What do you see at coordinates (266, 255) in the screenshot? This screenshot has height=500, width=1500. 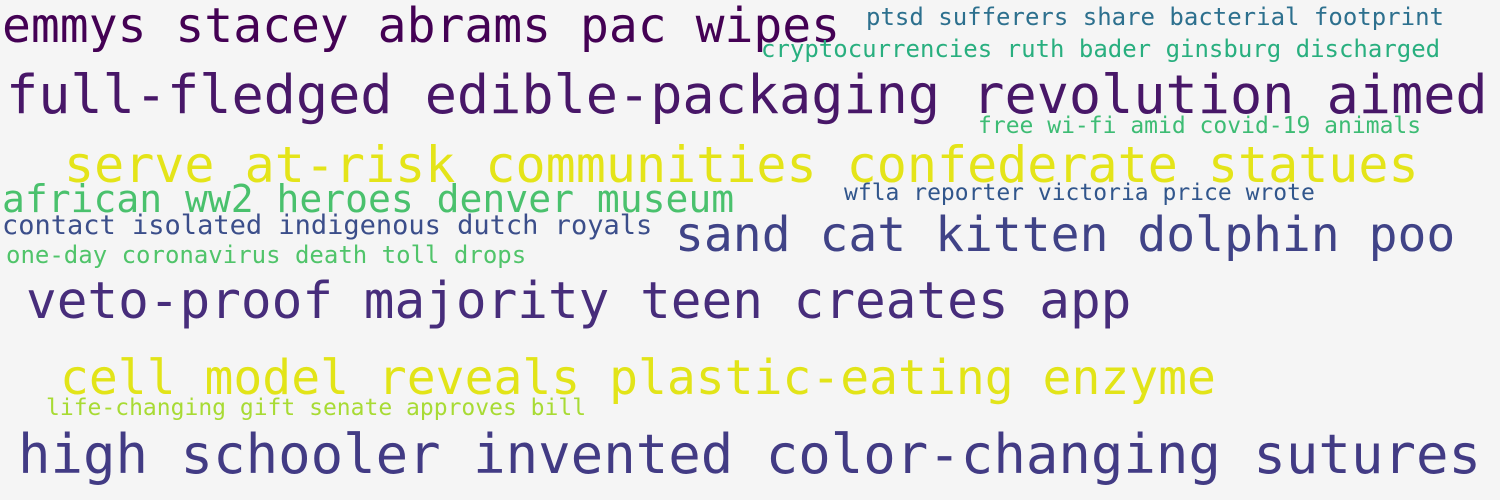 I see `cloud-phrase: one-day coronavirus death toll drops` at bounding box center [266, 255].